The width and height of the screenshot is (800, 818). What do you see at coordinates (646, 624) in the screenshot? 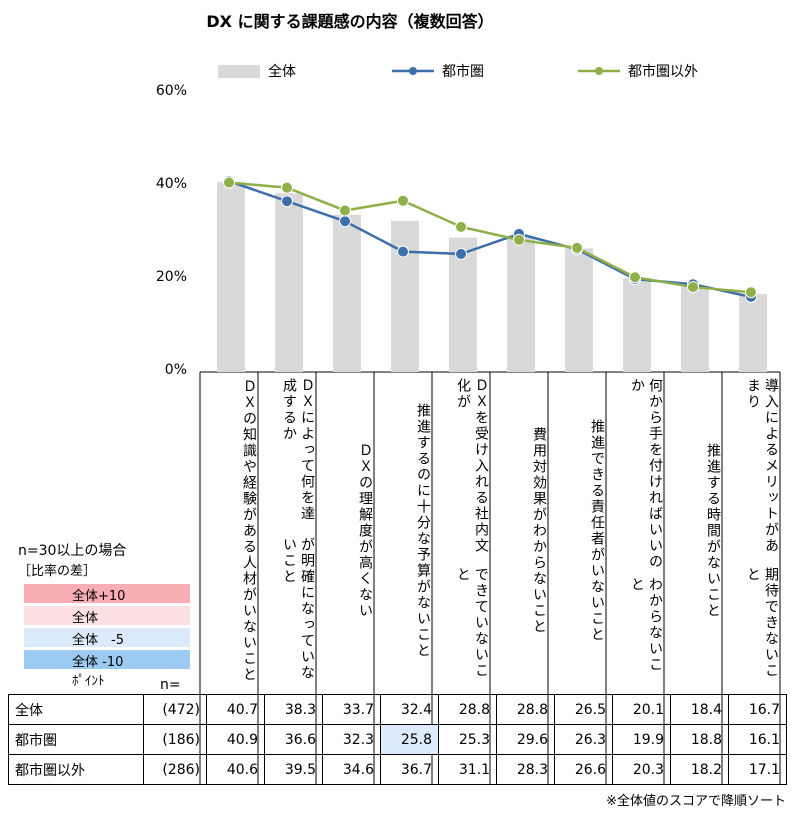
I see `category-label-7-line-1: わからないこと` at bounding box center [646, 624].